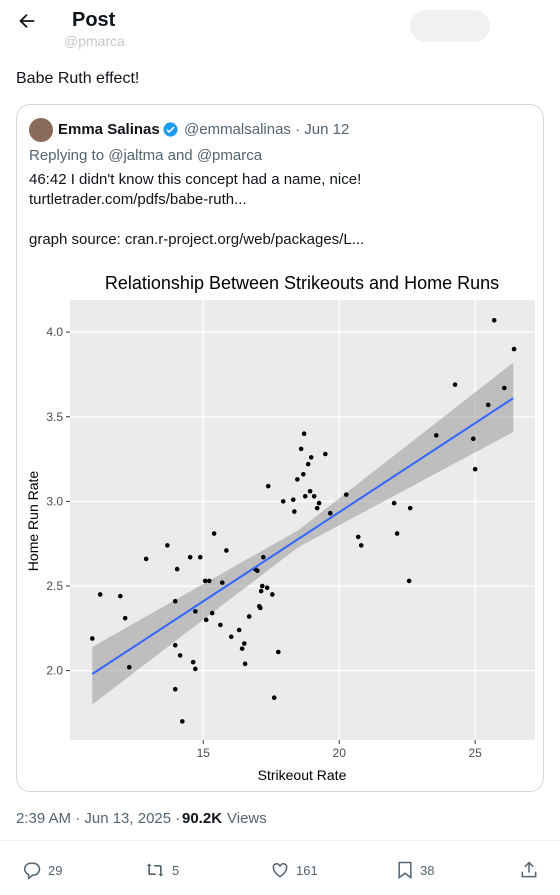 The height and width of the screenshot is (895, 560). I want to click on back-button, so click(27, 21).